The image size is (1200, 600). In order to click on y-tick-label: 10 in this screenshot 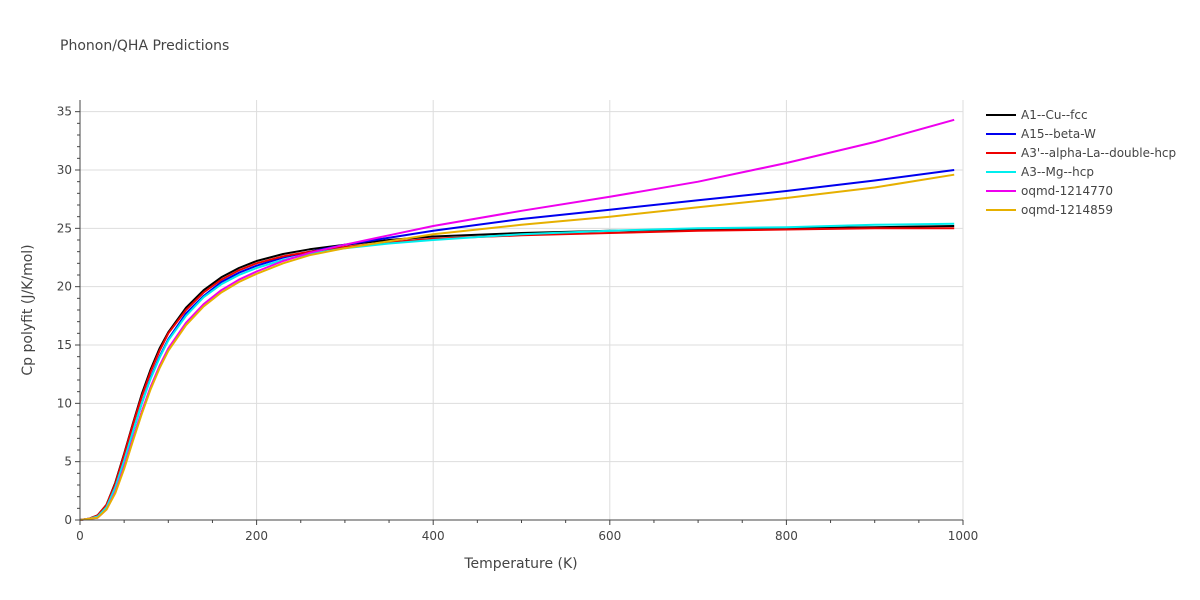, I will do `click(64, 403)`.